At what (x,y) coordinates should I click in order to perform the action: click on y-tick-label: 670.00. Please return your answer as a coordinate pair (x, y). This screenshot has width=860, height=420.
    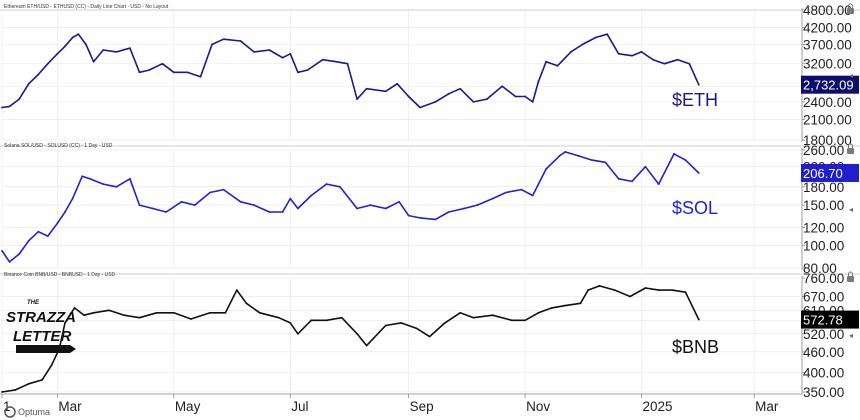
    Looking at the image, I should click on (823, 297).